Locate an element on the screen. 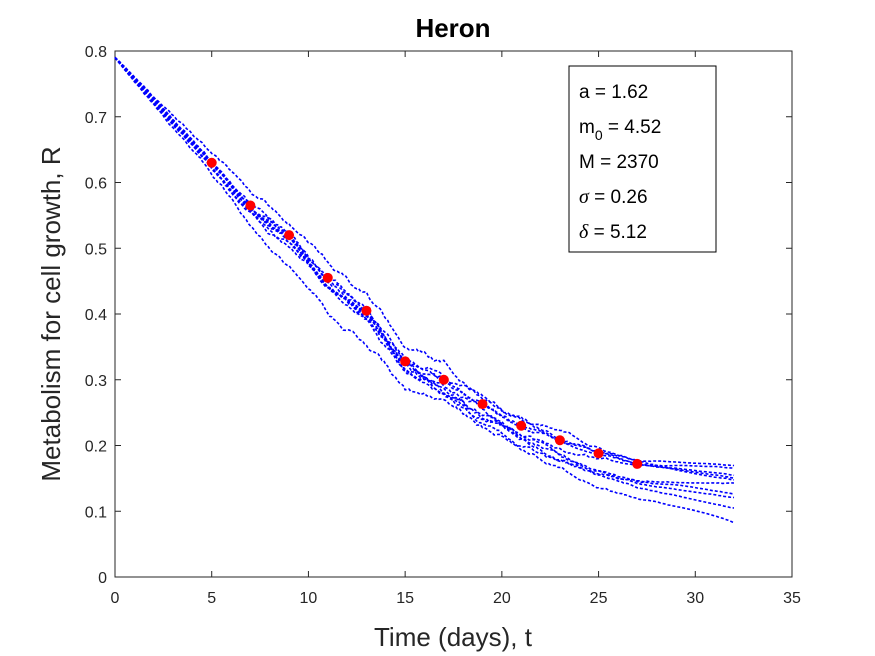  x-tick-label: 25 is located at coordinates (599, 598).